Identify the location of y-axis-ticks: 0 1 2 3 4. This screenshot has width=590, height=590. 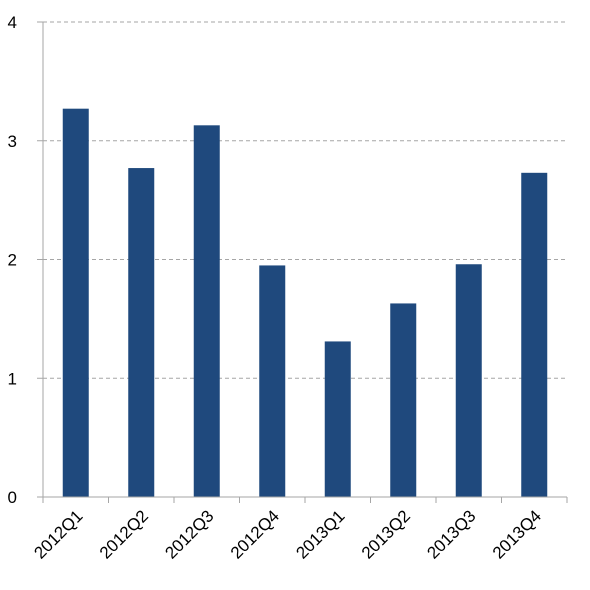
(25, 260).